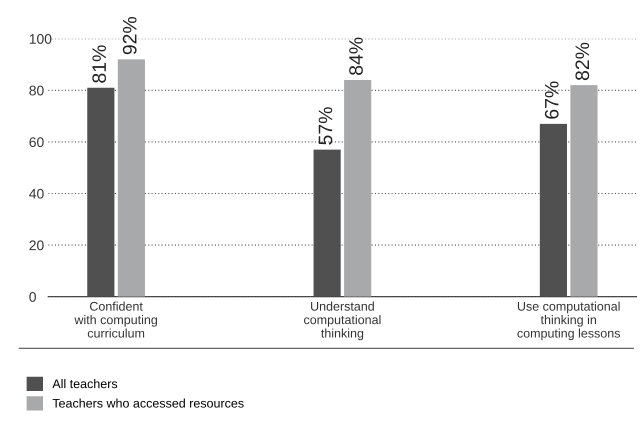  What do you see at coordinates (99, 64) in the screenshot?
I see `data-label: 81%` at bounding box center [99, 64].